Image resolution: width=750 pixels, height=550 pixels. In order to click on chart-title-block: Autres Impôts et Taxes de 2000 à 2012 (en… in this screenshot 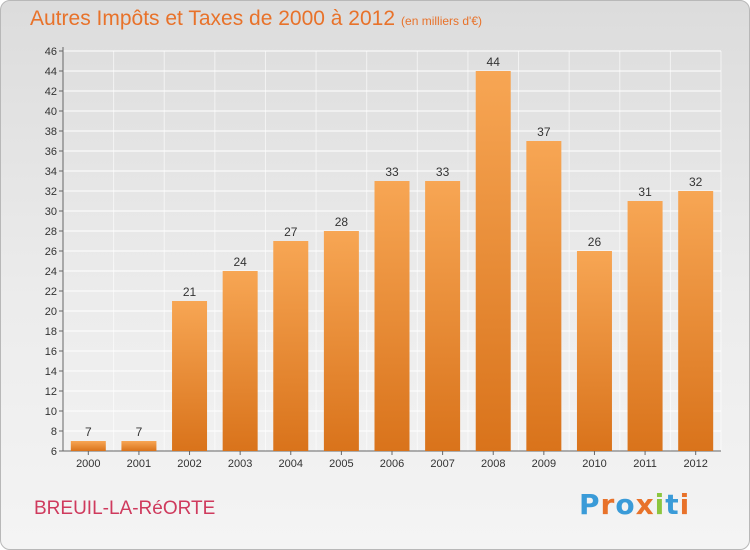, I will do `click(256, 19)`.